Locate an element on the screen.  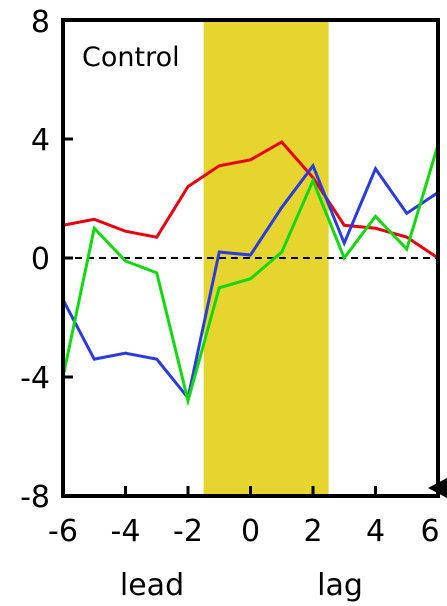
y-tick-label: 0 is located at coordinates (40, 259).